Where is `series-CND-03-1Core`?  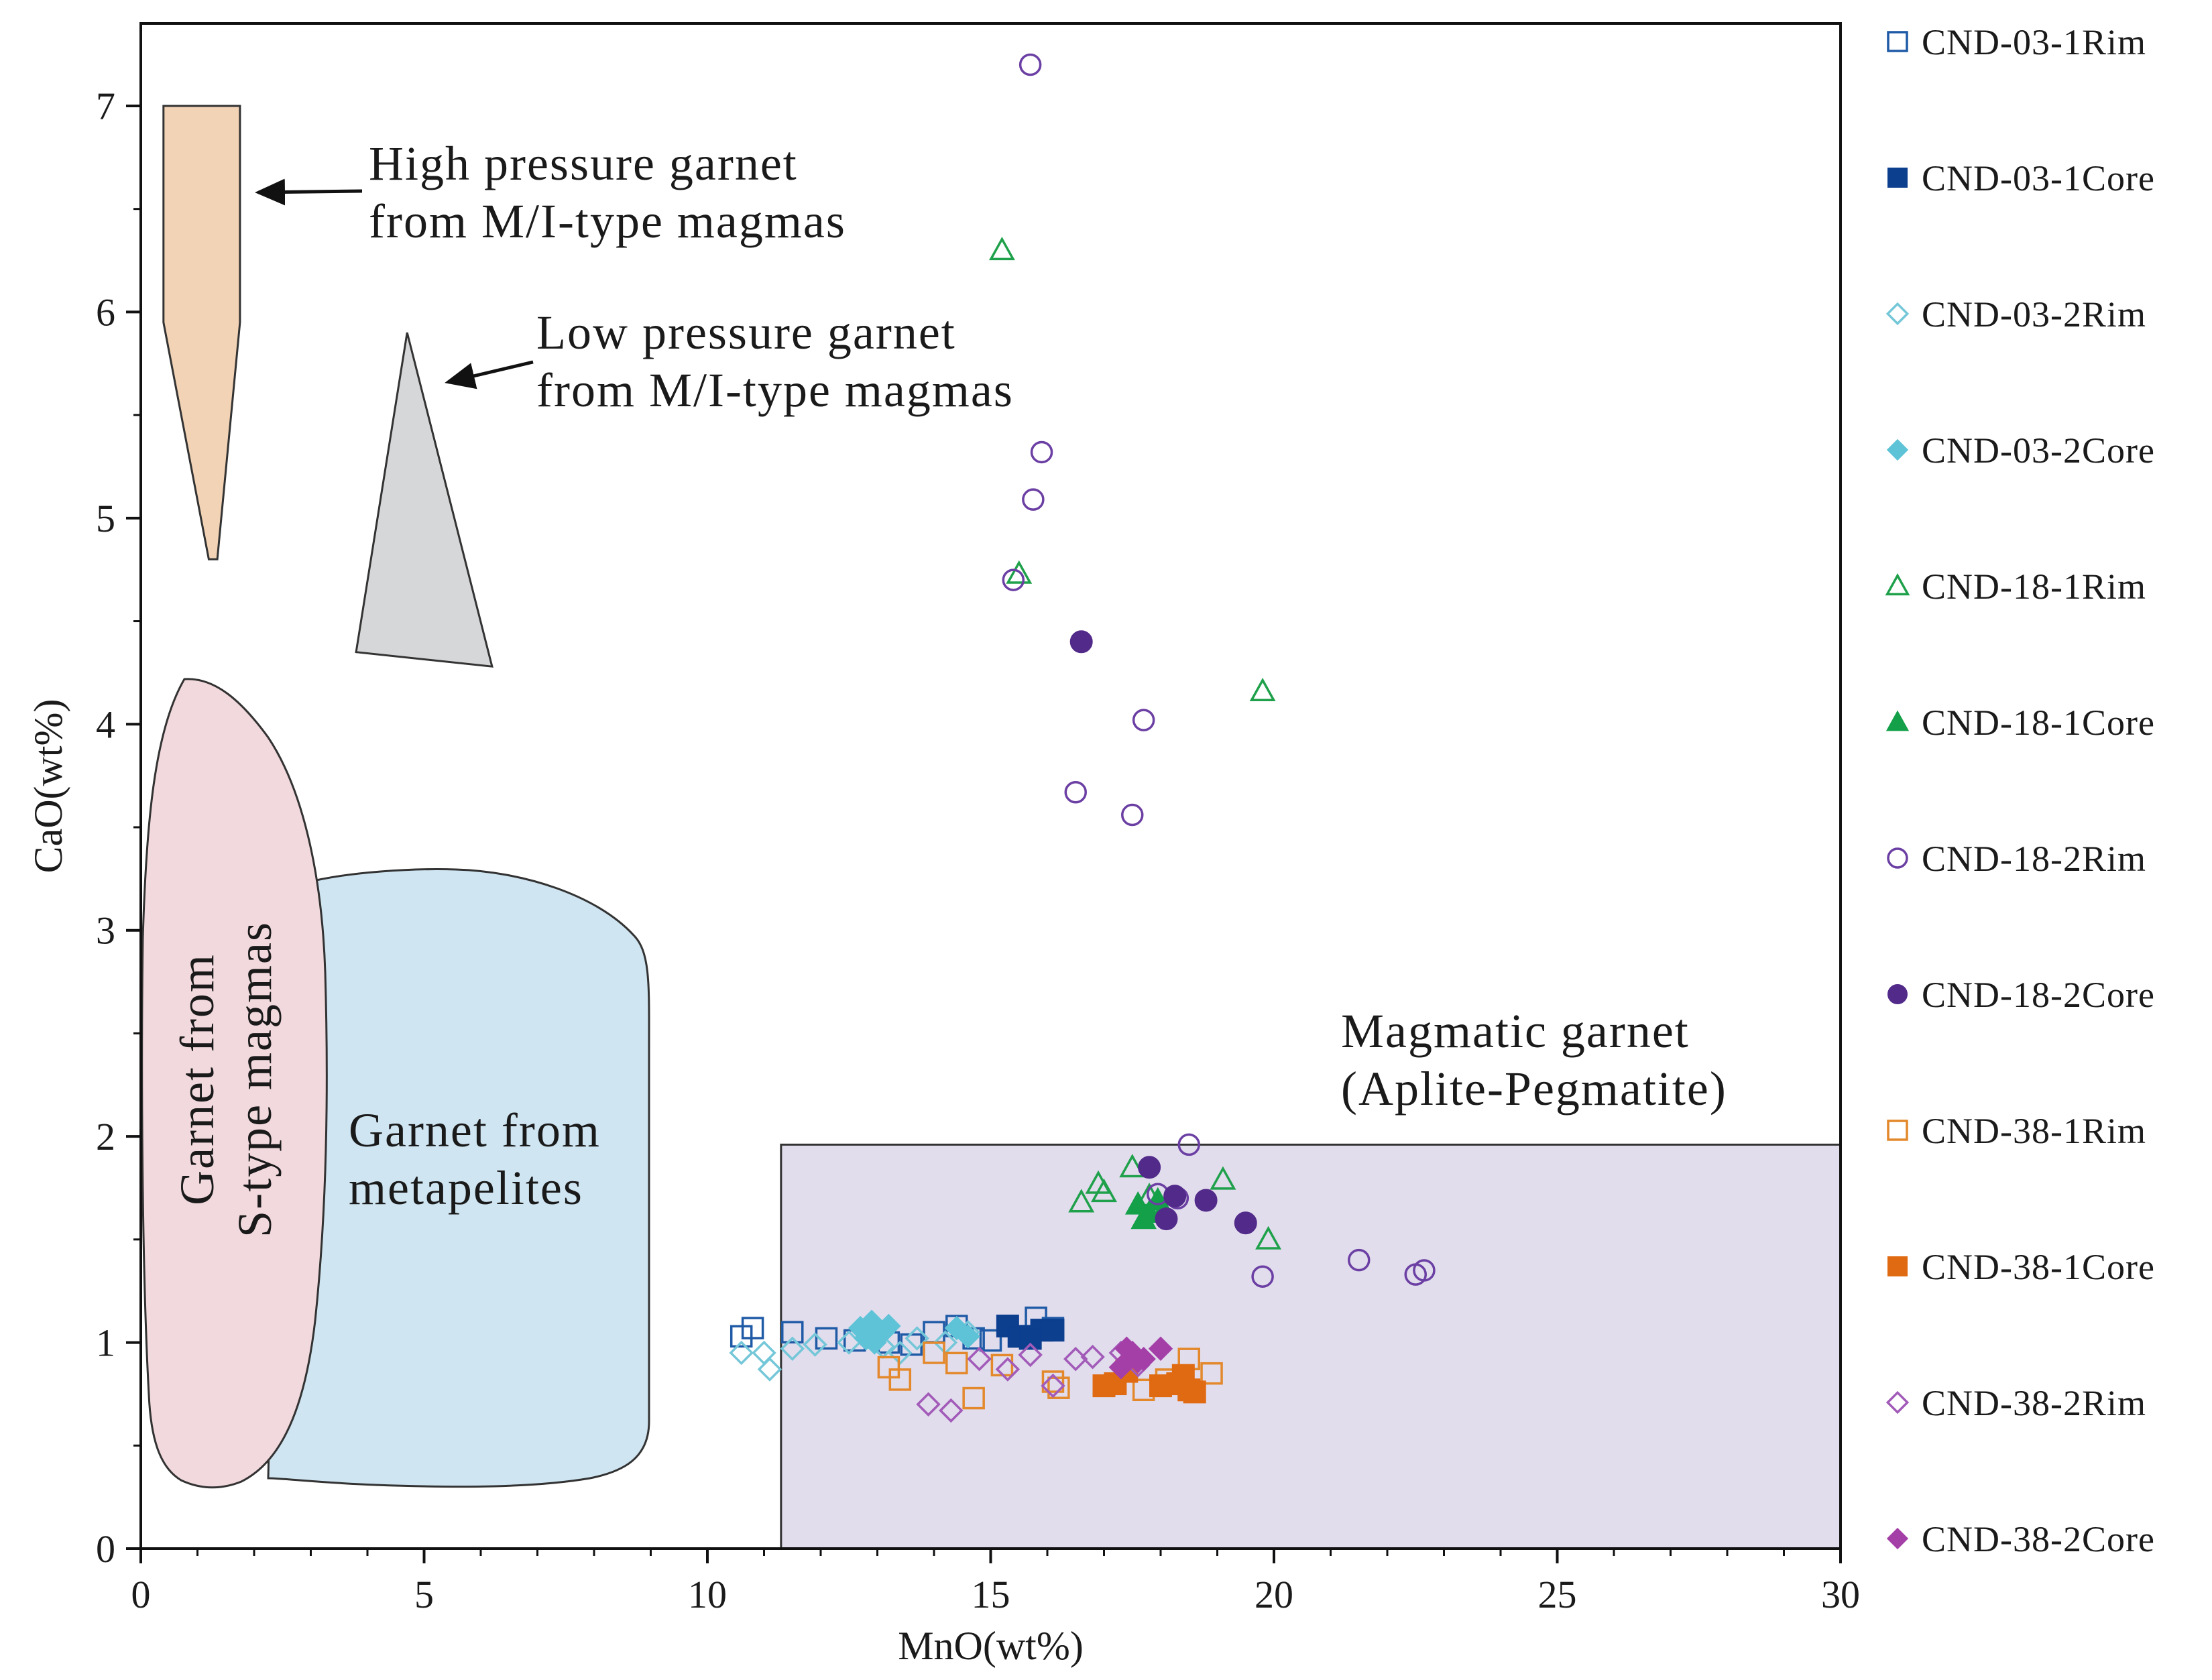 series-CND-03-1Core is located at coordinates (1031, 1332).